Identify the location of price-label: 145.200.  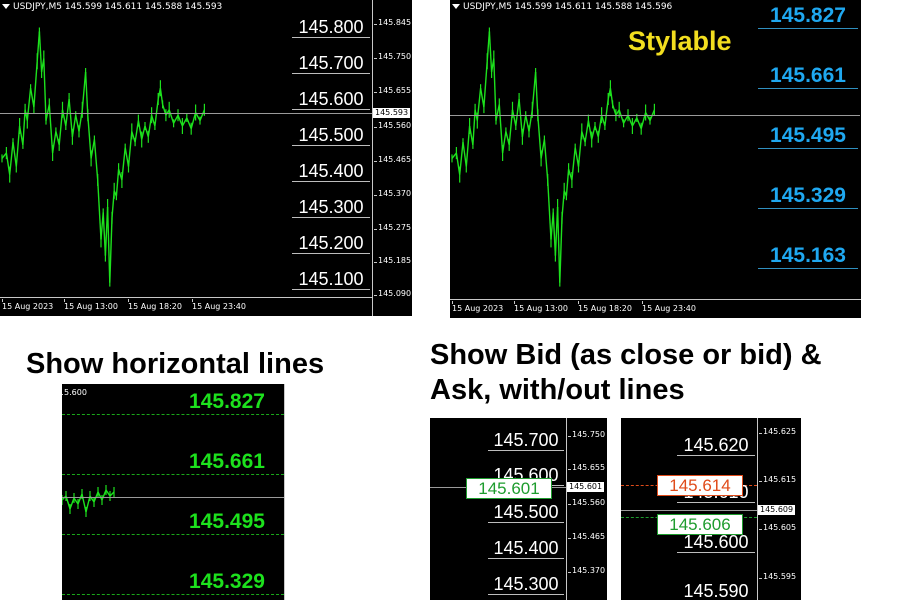
(331, 243).